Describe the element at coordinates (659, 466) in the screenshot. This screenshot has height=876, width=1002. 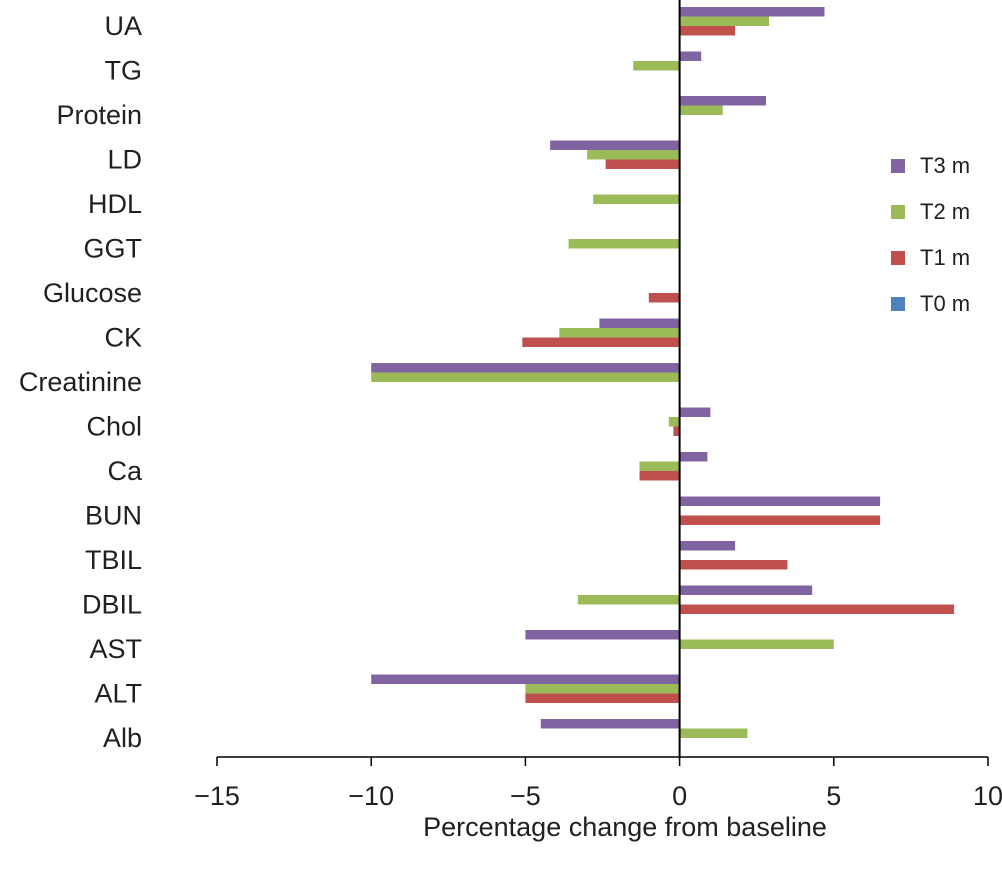
I see `bar-ca-t2-m` at that location.